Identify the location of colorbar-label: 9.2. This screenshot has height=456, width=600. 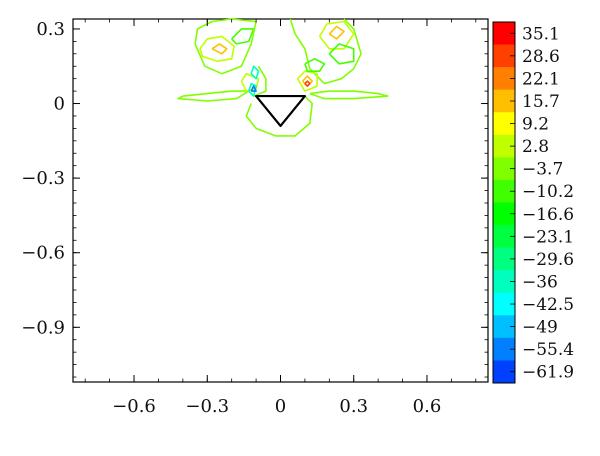
(535, 125).